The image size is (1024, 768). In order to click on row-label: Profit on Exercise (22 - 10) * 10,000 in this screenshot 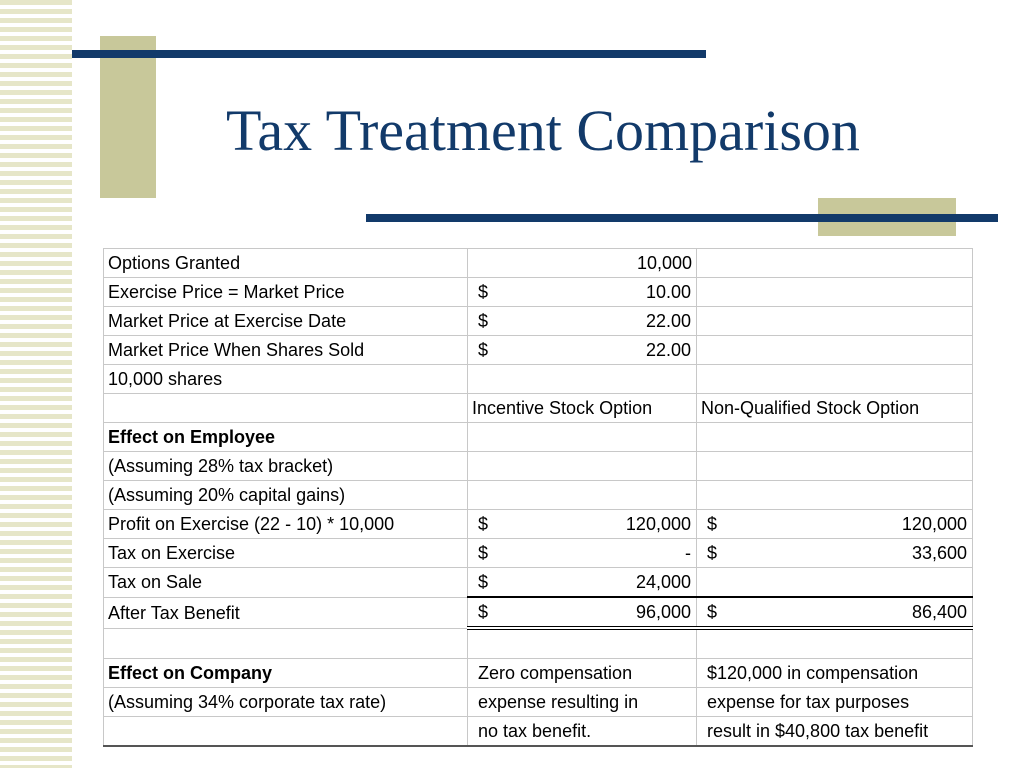, I will do `click(285, 524)`.